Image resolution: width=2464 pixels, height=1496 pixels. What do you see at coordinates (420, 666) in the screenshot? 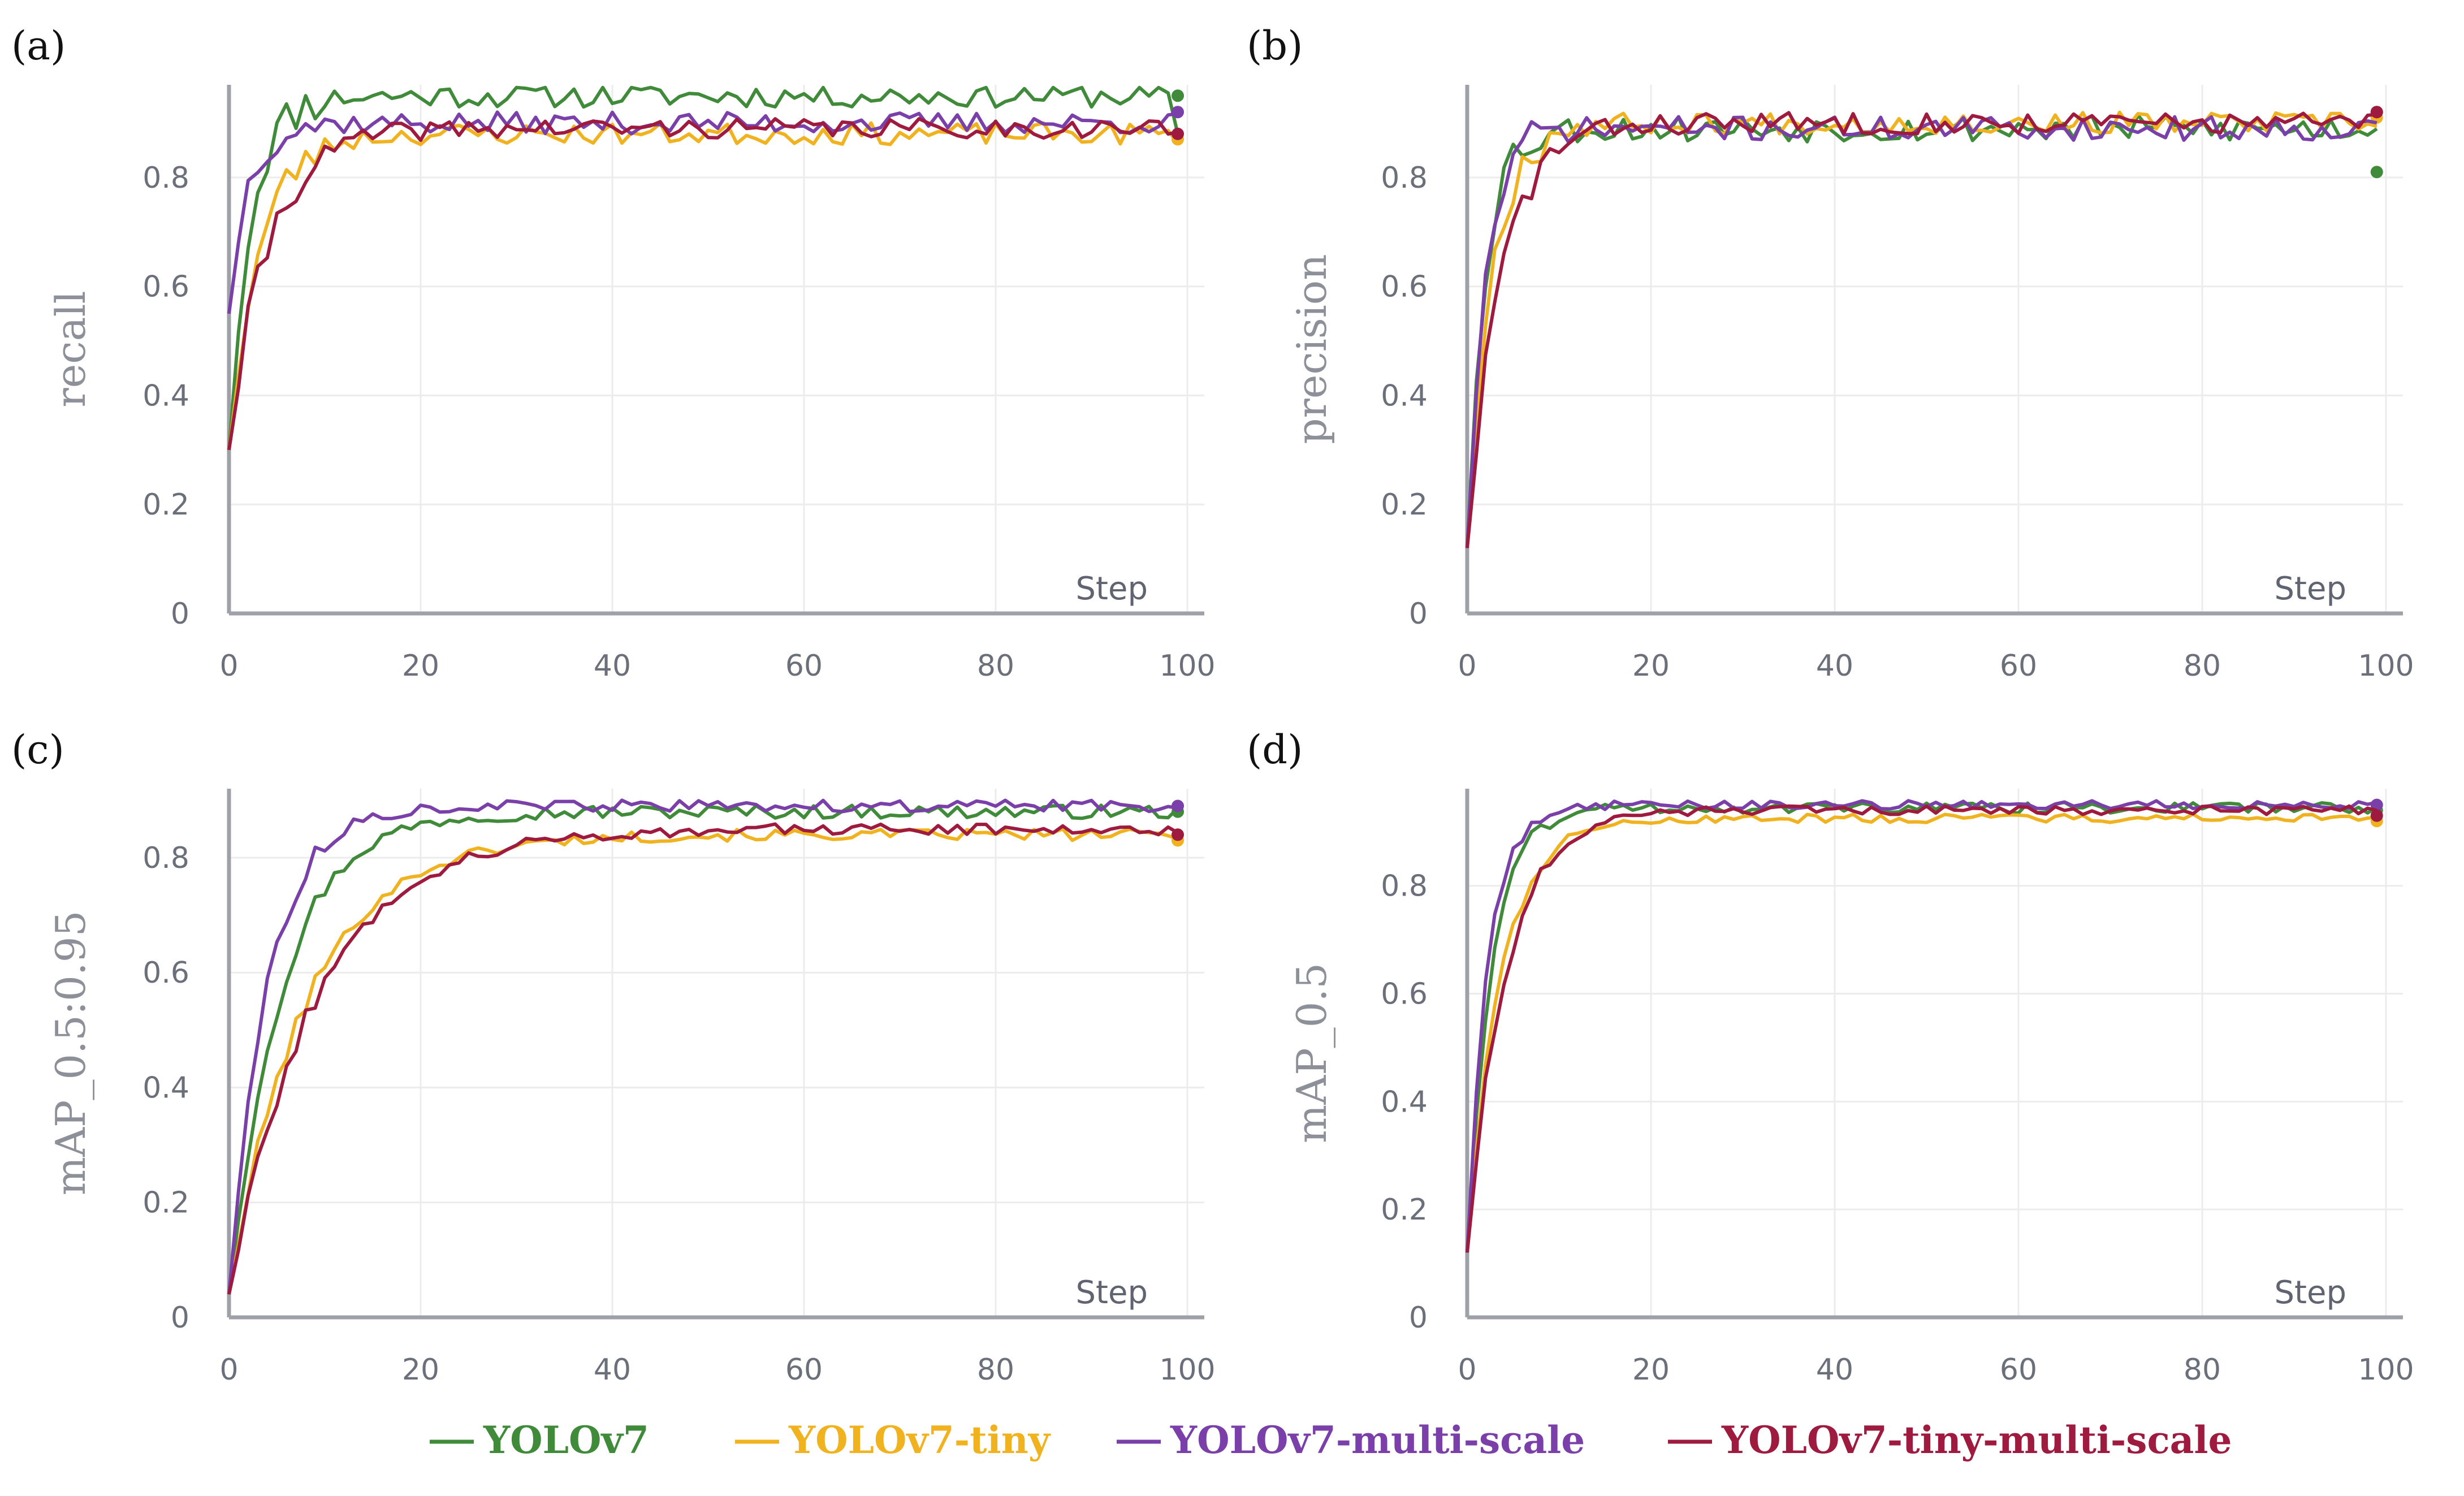
I see `x-tick-label-a-1: 20` at bounding box center [420, 666].